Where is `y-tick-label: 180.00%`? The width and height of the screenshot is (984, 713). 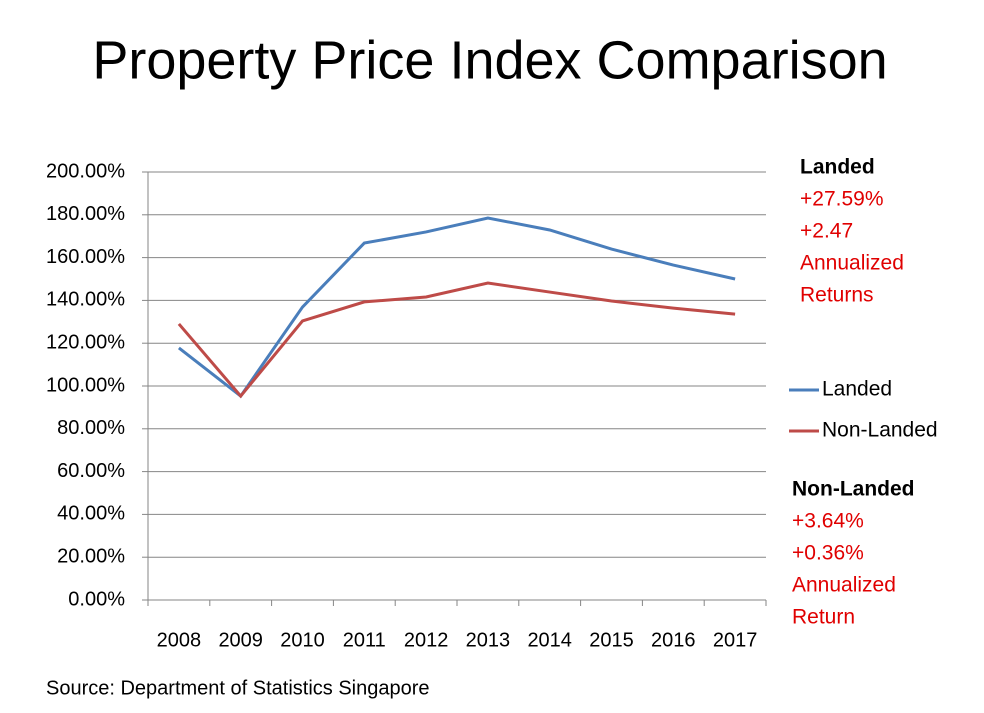 y-tick-label: 180.00% is located at coordinates (85, 214).